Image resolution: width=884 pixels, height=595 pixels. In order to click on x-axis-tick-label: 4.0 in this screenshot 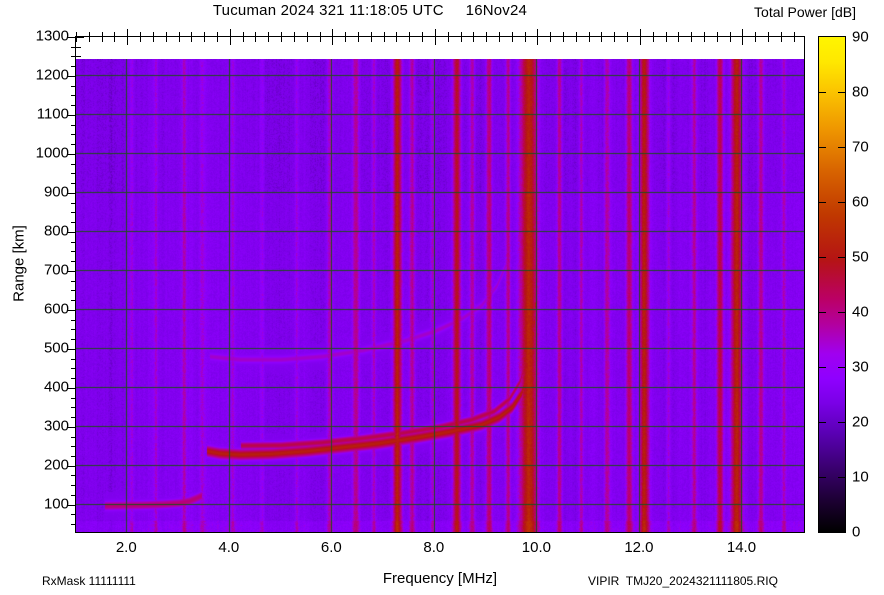, I will do `click(229, 547)`.